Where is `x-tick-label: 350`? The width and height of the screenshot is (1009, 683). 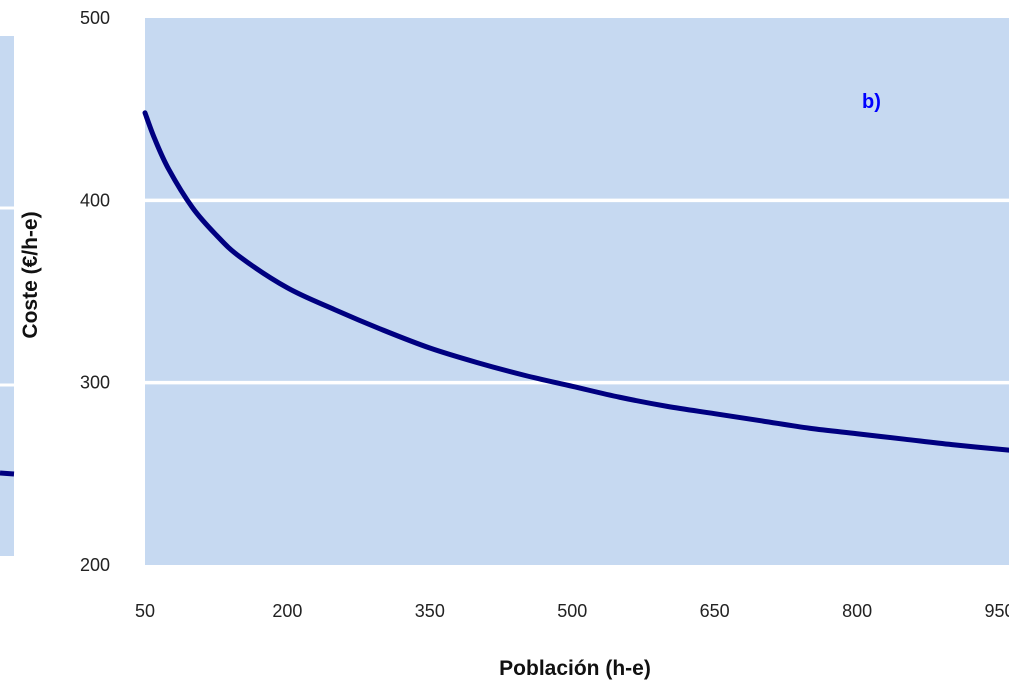
x-tick-label: 350 is located at coordinates (430, 611).